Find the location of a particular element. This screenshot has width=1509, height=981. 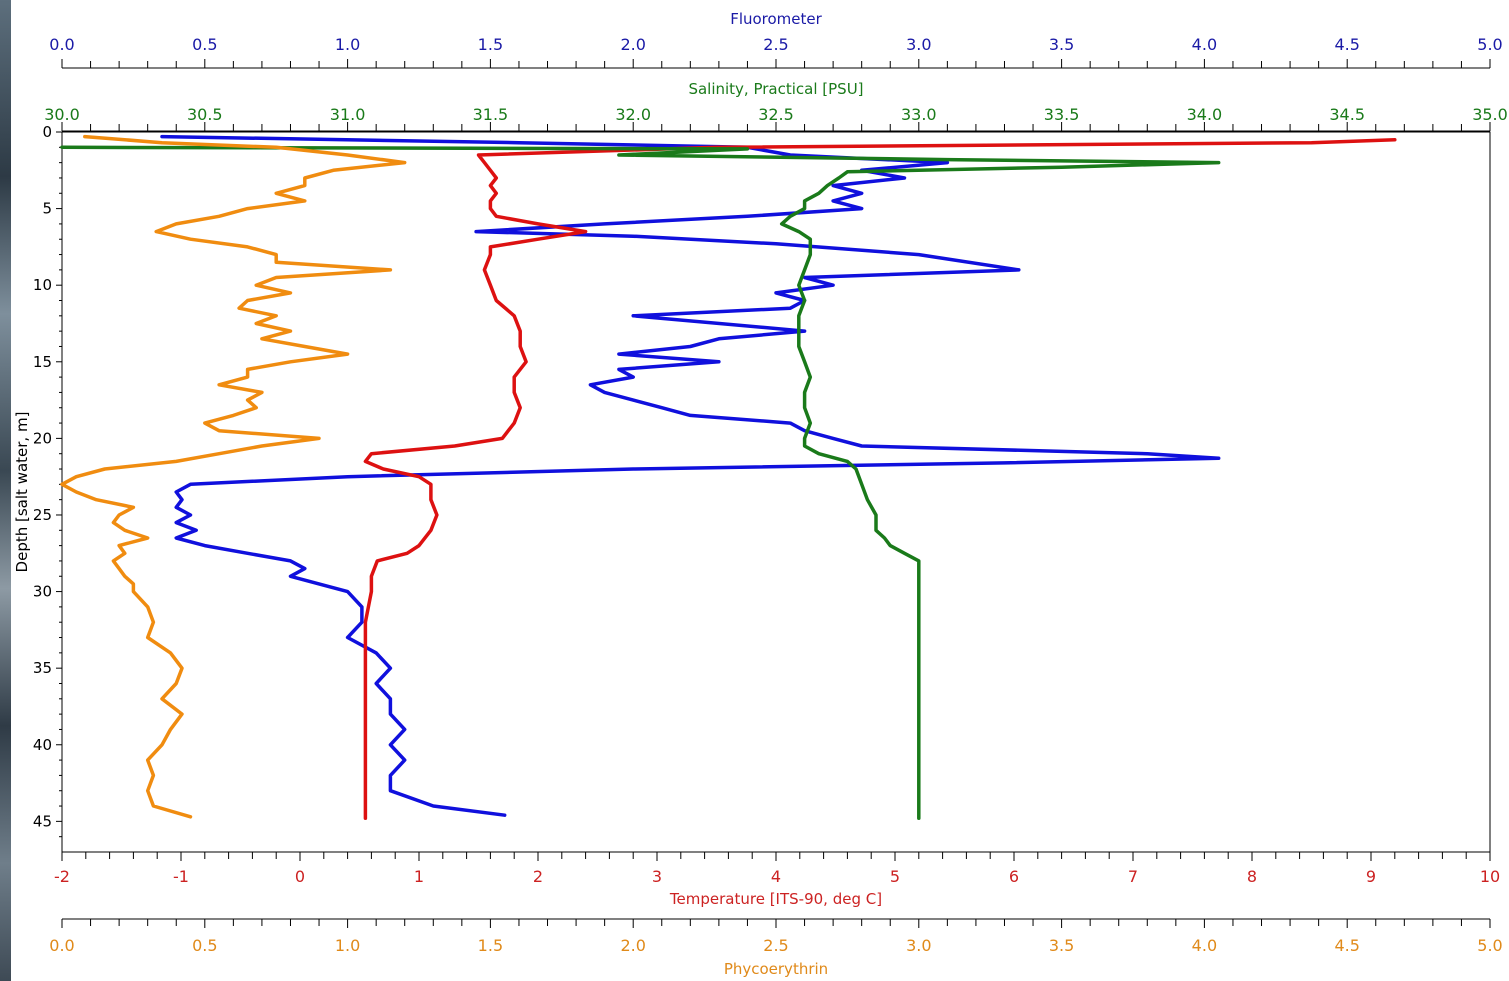

sal-tick-label: 30.0 is located at coordinates (62, 114).